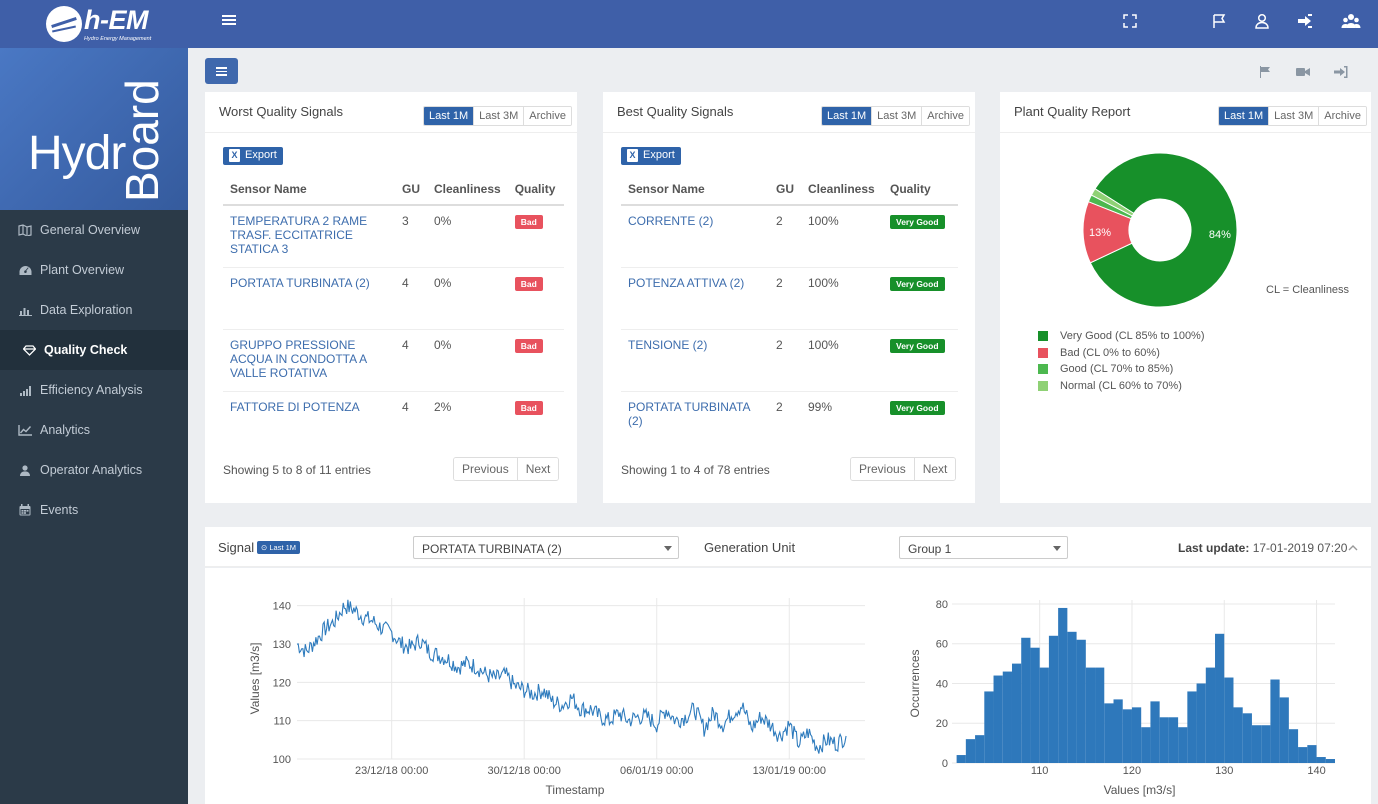  I want to click on signal-select: PORTATA TURBINATA (2), so click(546, 547).